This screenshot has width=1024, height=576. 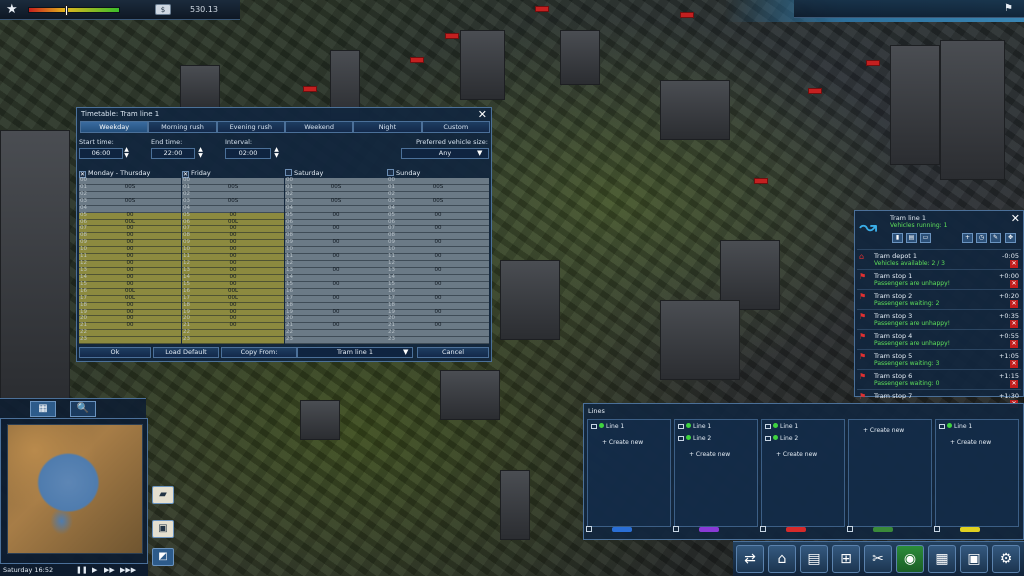 I want to click on hour-row: 17 00, so click(x=438, y=299).